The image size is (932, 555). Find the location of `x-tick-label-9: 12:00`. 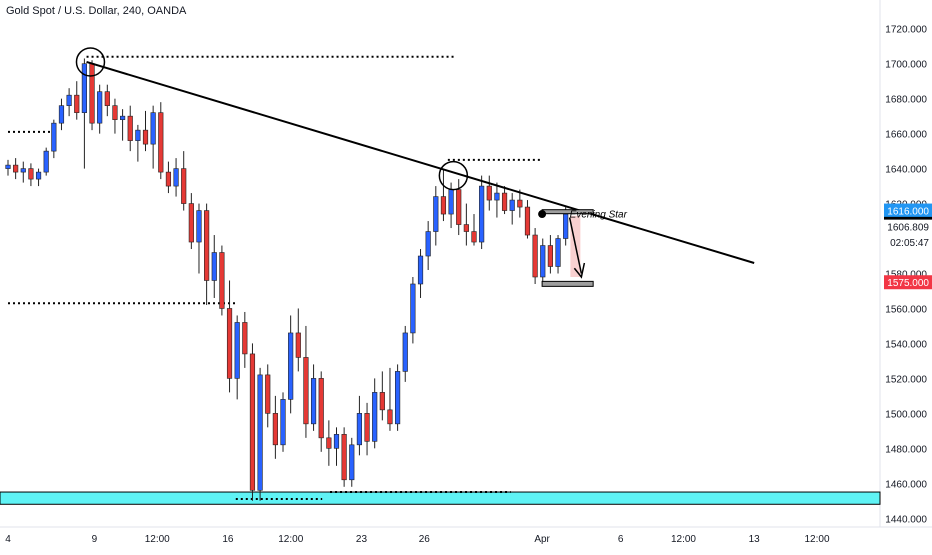

x-tick-label-9: 12:00 is located at coordinates (683, 539).